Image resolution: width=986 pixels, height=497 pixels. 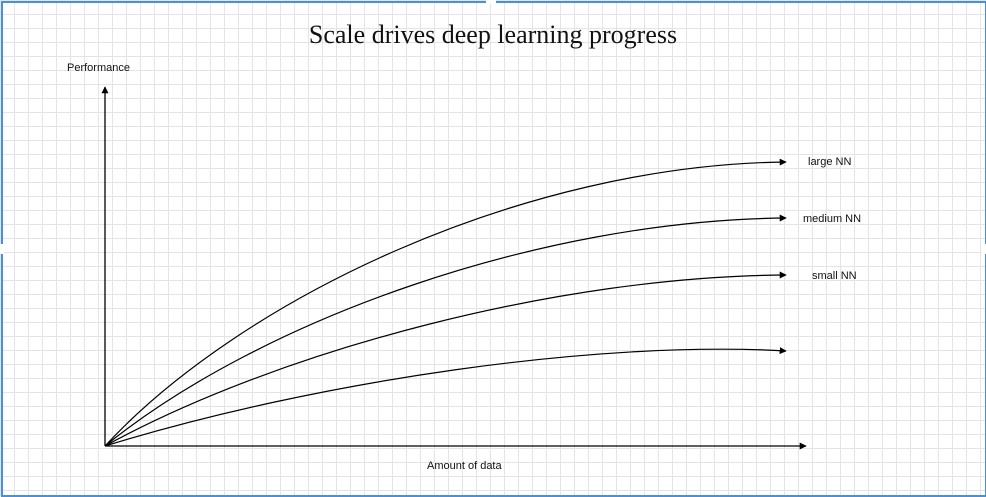 I want to click on y-axis-label: Performance, so click(x=98, y=68).